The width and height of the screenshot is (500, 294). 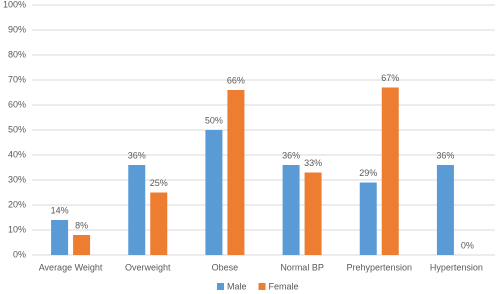 What do you see at coordinates (148, 267) in the screenshot?
I see `x-tick-label: Overweight` at bounding box center [148, 267].